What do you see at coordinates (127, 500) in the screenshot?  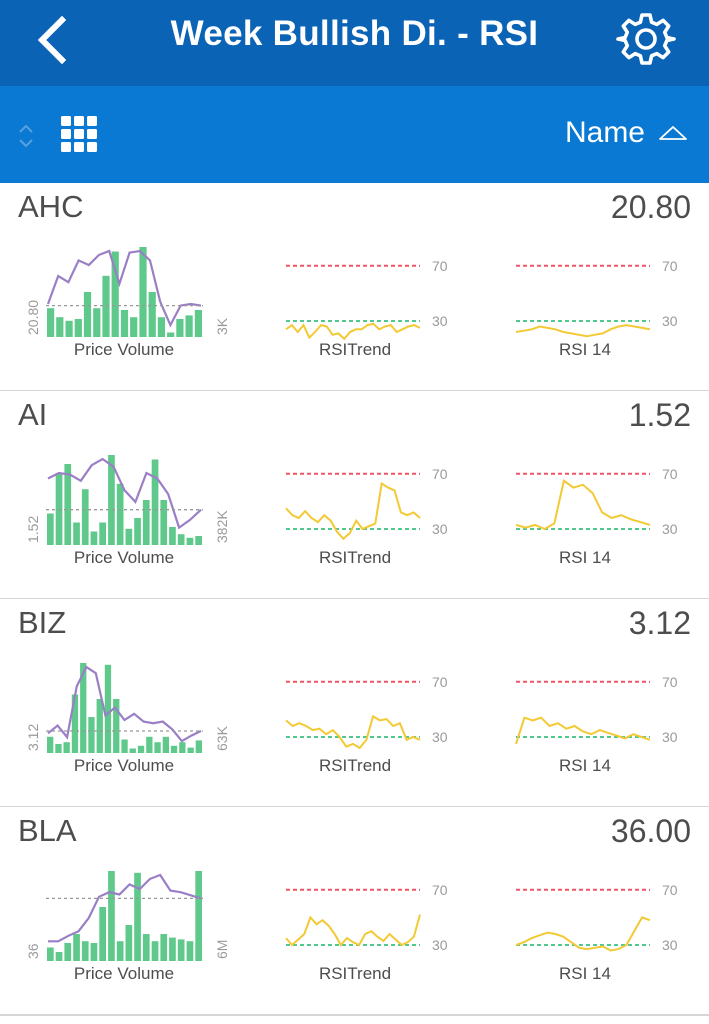 I see `price-volume-chart: 1.52 382K` at bounding box center [127, 500].